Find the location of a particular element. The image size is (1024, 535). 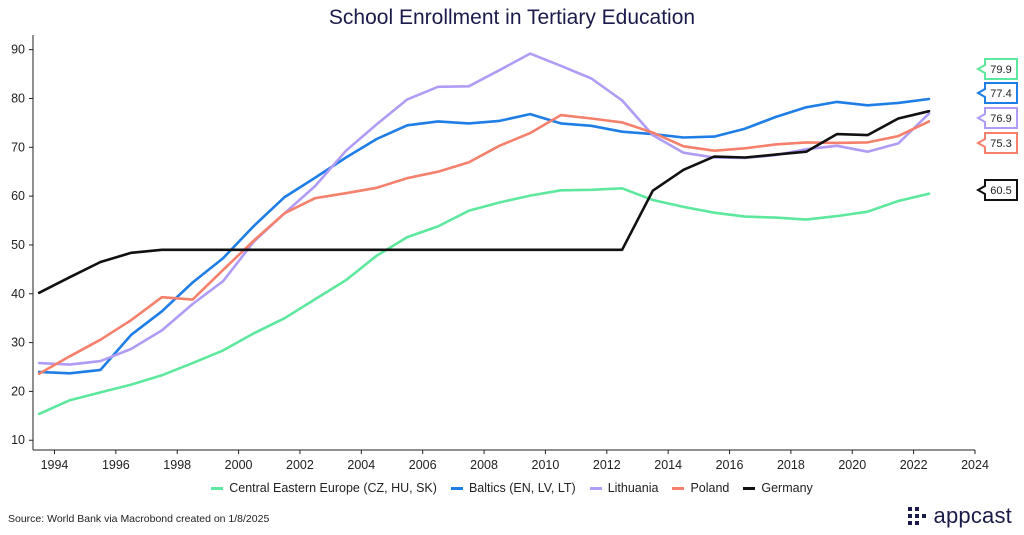

x-tick-label: 2002 is located at coordinates (300, 465).